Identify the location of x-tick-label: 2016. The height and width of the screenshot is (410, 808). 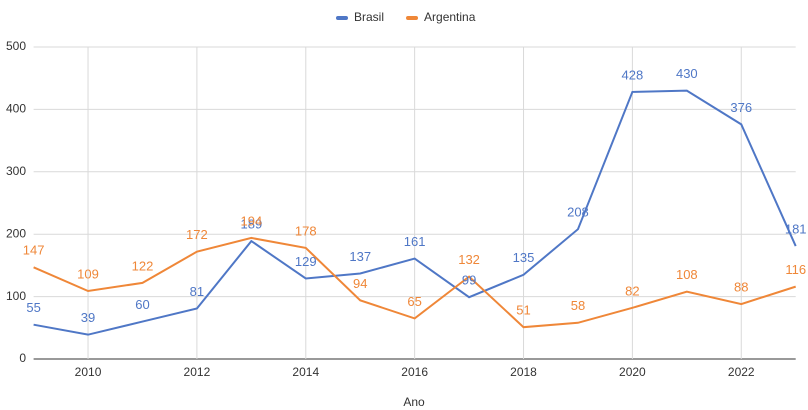
(414, 372).